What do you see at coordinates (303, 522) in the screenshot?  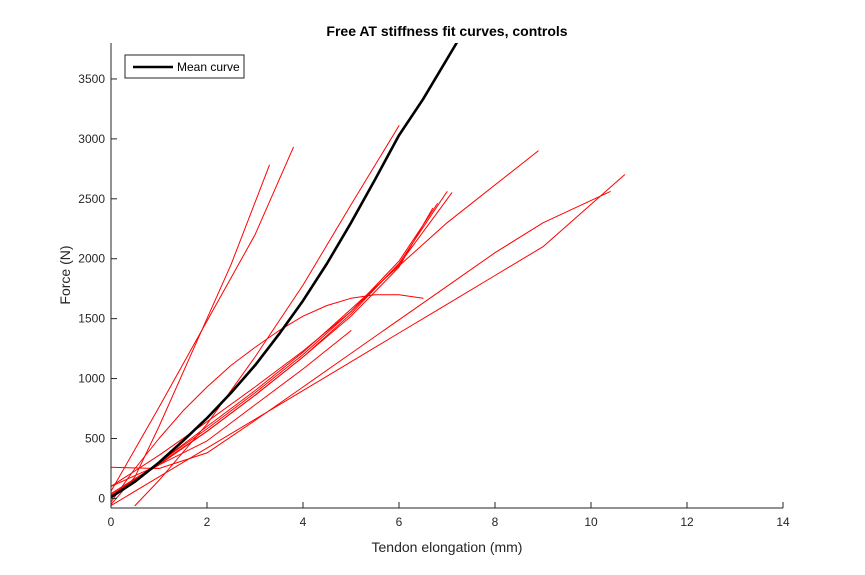 I see `x-tick-label: 4` at bounding box center [303, 522].